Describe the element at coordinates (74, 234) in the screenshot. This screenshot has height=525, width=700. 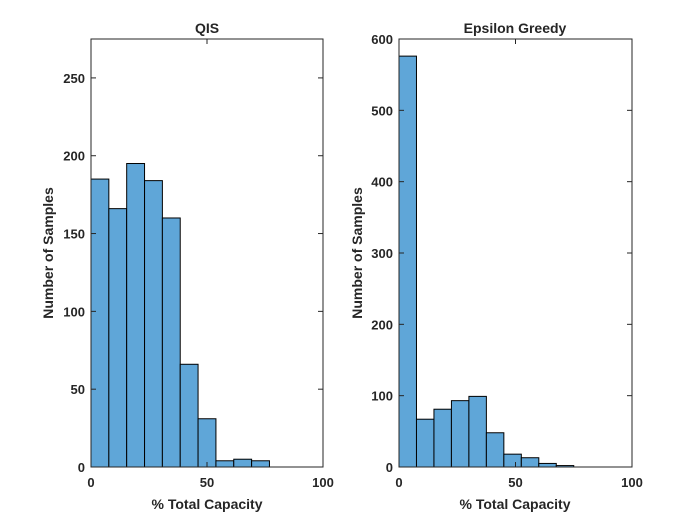
I see `y-tick-label-qis-150: 150` at that location.